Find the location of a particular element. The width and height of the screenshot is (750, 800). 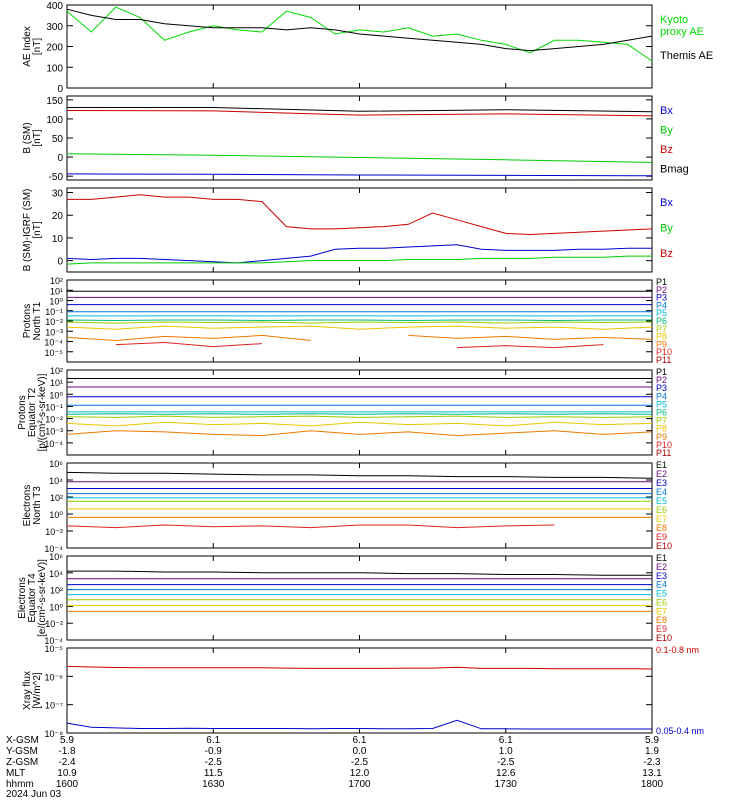

y-axis-label: Protons is located at coordinates (22, 412).